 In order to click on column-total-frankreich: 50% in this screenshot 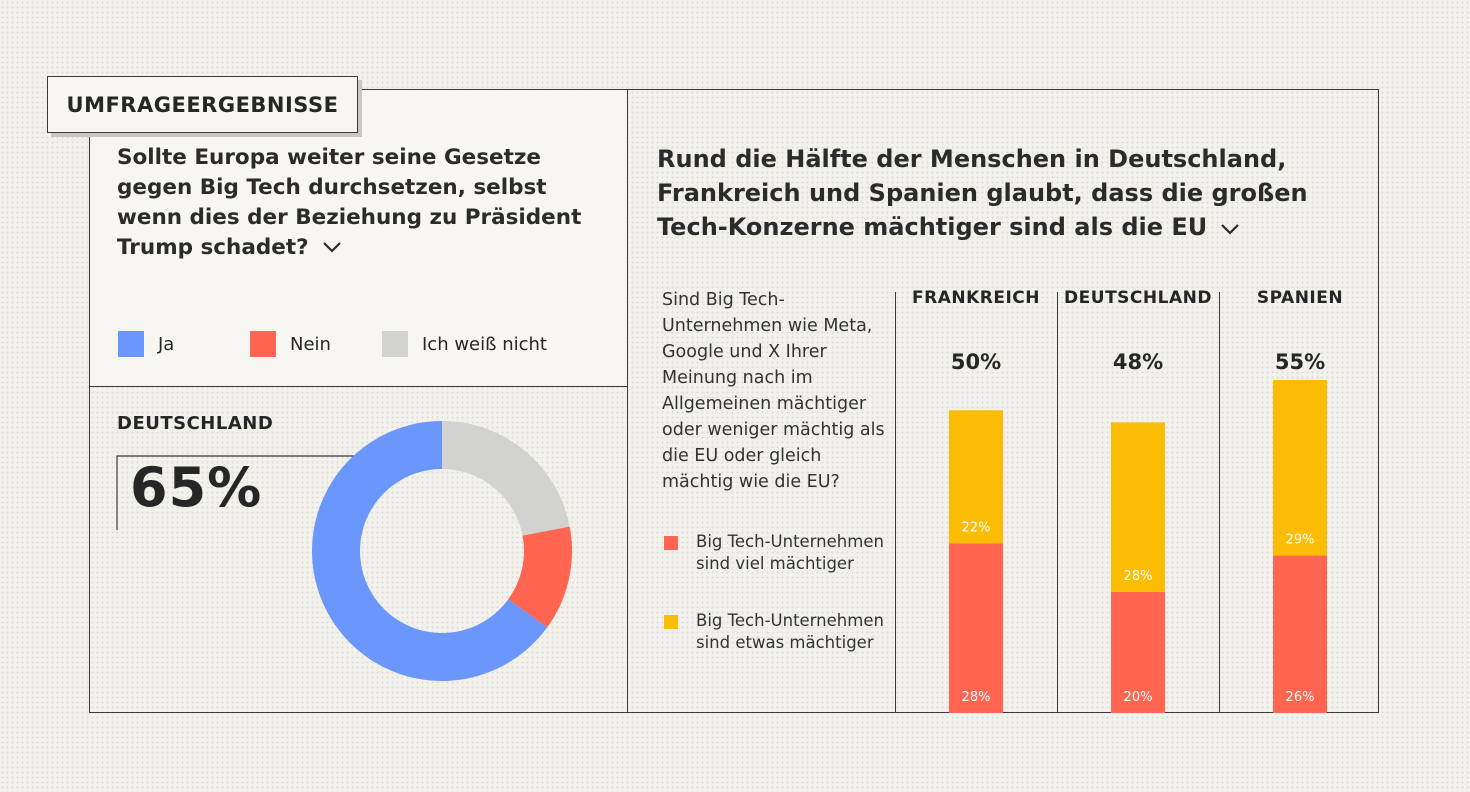, I will do `click(976, 362)`.